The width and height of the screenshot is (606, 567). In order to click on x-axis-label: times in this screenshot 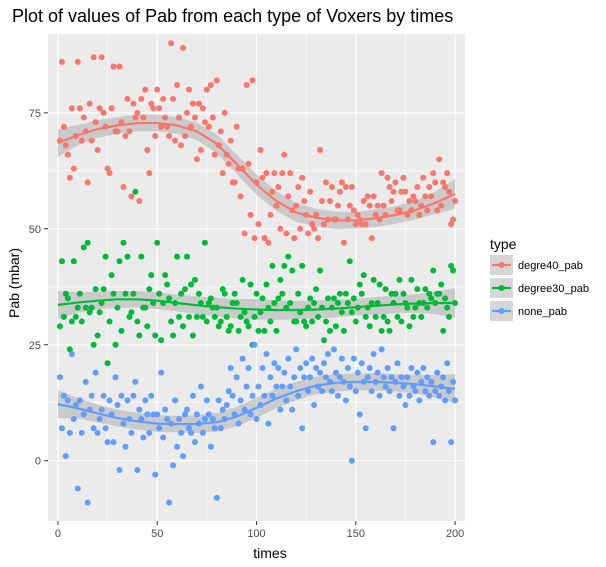, I will do `click(269, 553)`.